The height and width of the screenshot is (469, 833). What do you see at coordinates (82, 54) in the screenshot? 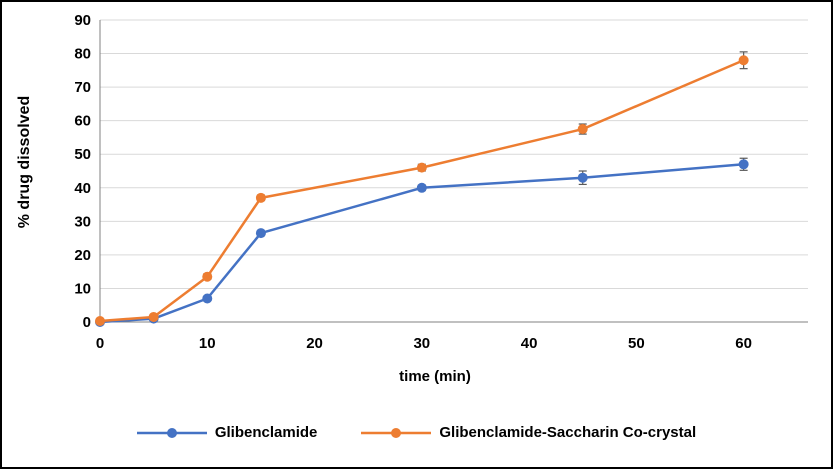
I see `y-tick-label: 80` at bounding box center [82, 54].